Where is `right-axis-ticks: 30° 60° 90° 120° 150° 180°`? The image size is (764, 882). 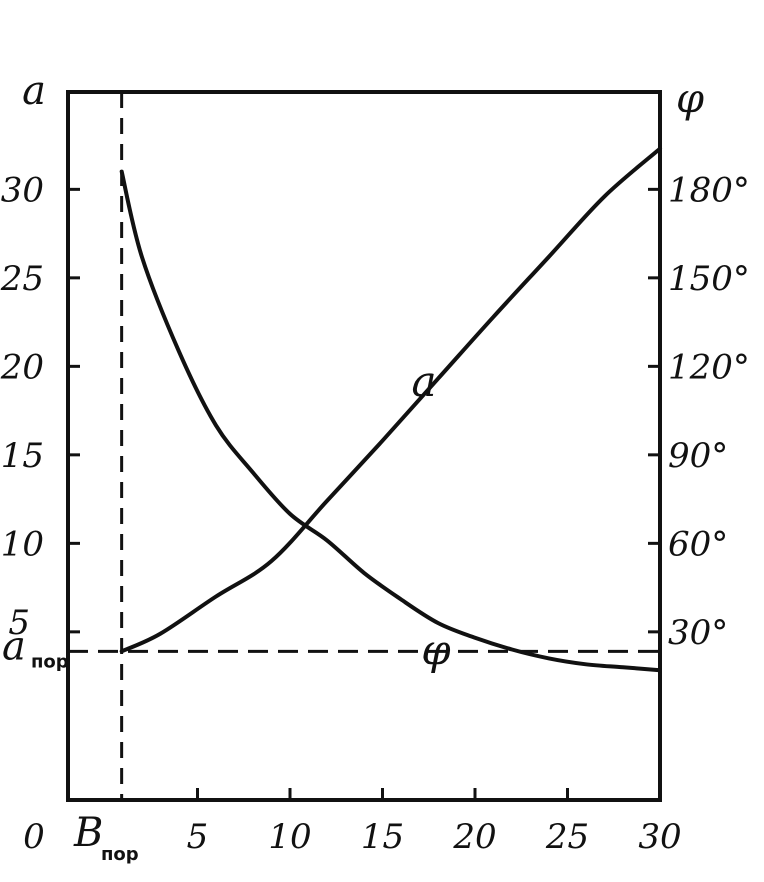
right-axis-ticks: 30° 60° 90° 120° 150° 180° is located at coordinates (699, 411).